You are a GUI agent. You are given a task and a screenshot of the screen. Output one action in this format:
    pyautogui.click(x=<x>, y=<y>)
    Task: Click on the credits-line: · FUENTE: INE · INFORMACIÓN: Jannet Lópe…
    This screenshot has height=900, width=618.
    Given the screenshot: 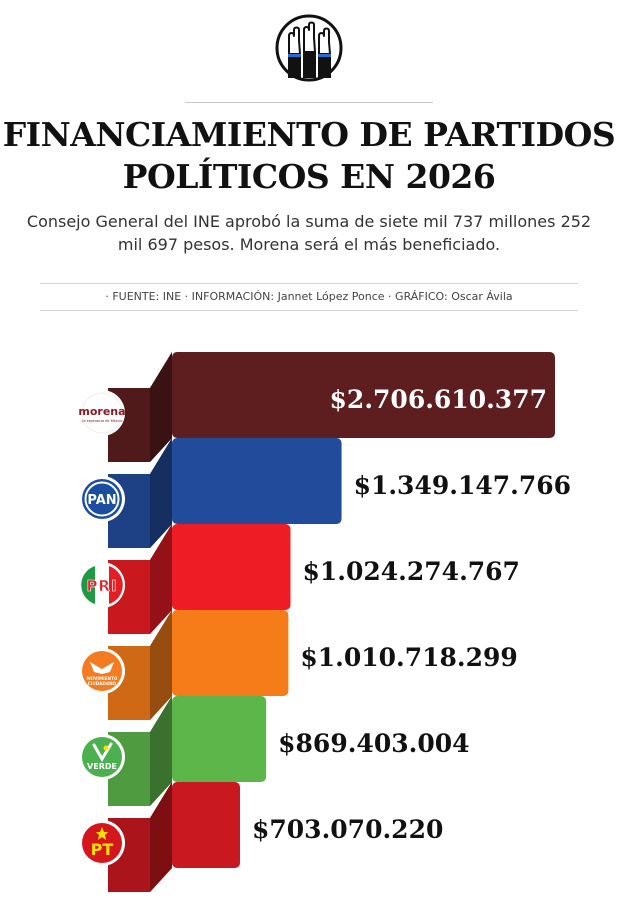 What is the action you would take?
    pyautogui.click(x=309, y=296)
    